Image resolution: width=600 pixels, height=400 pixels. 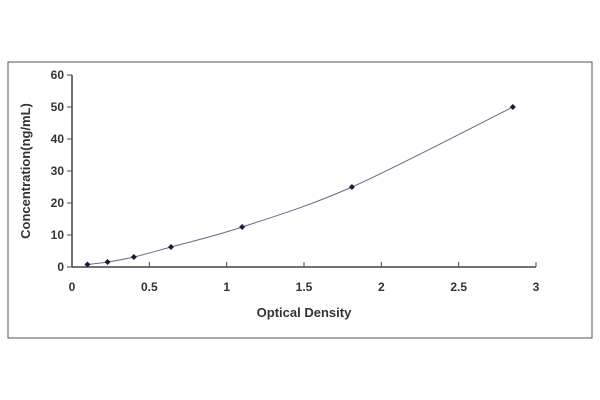 What do you see at coordinates (536, 287) in the screenshot?
I see `x-tick-label: 3` at bounding box center [536, 287].